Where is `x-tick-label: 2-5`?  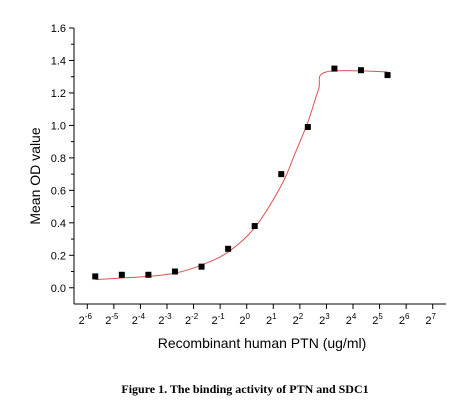
x-tick-label: 2-5 is located at coordinates (112, 319).